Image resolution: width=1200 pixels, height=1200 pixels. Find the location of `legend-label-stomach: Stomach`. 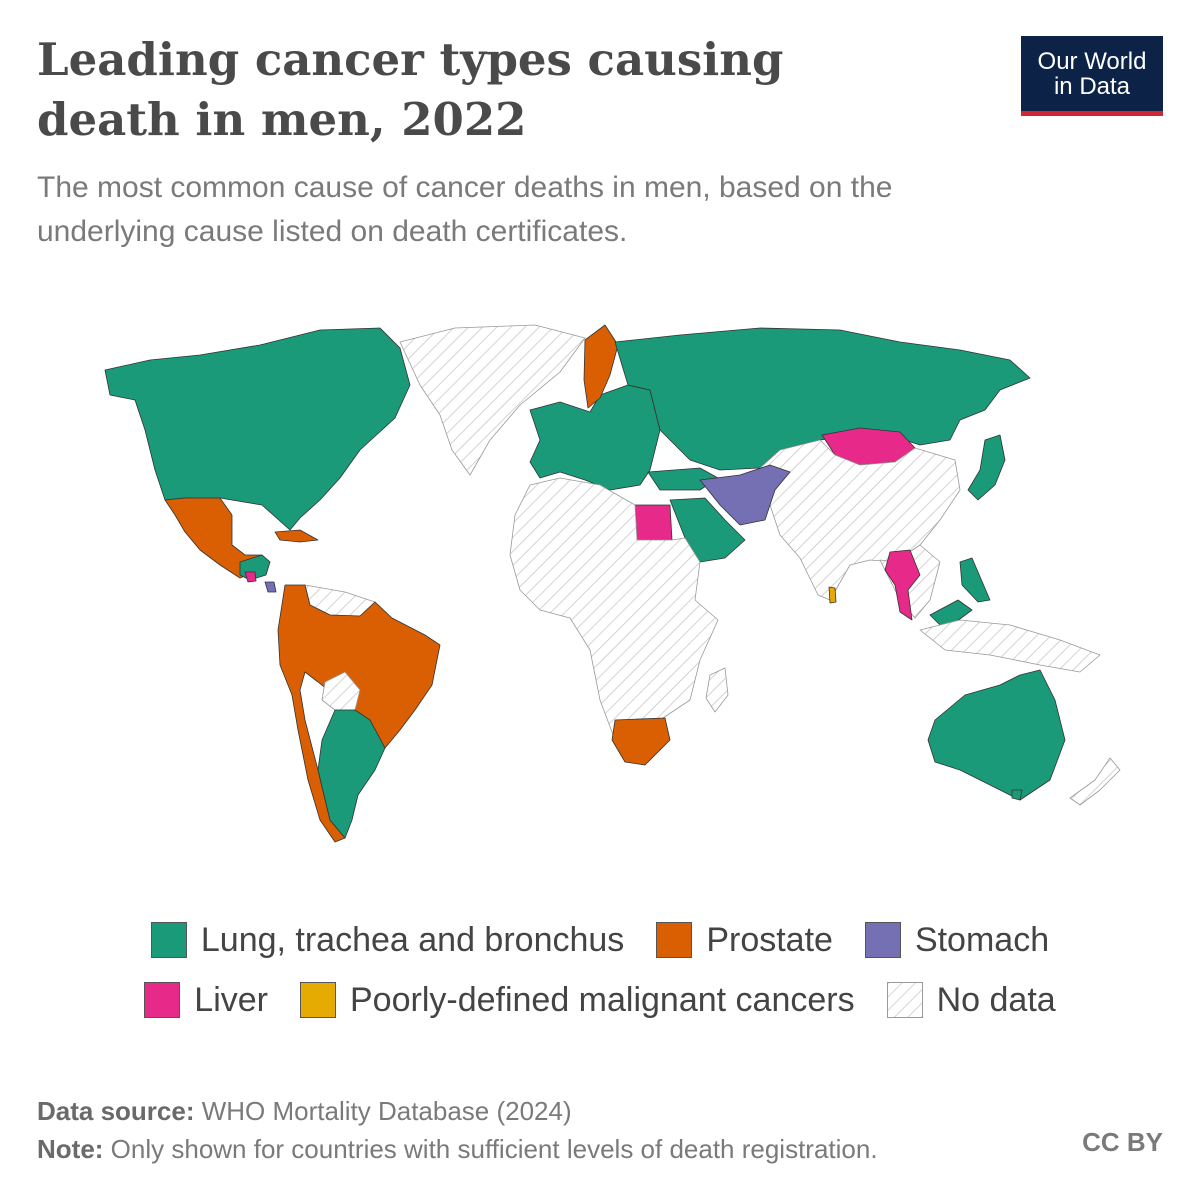

legend-label-stomach: Stomach is located at coordinates (982, 939).